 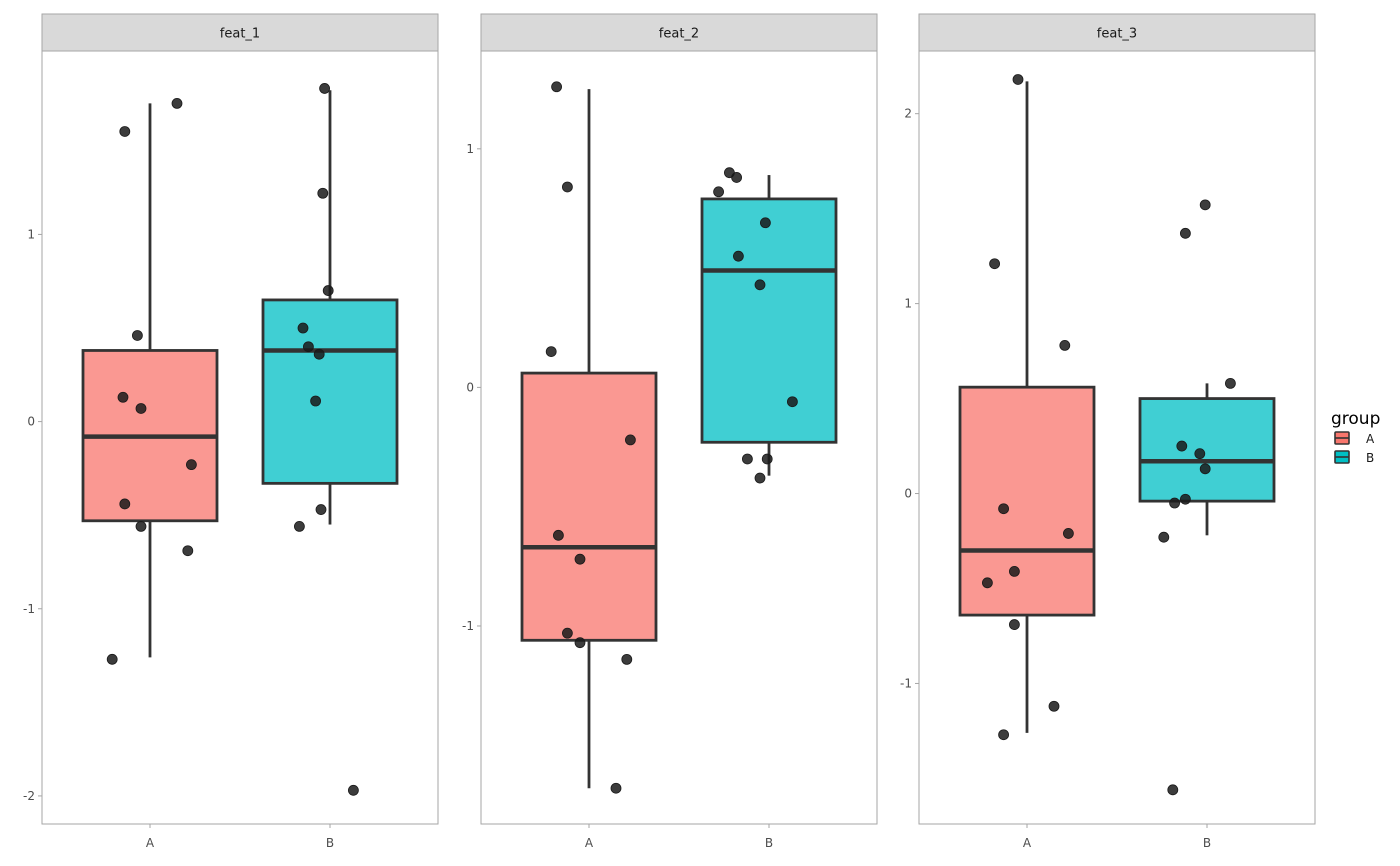 What do you see at coordinates (1370, 458) in the screenshot?
I see `legend-label-b: B` at bounding box center [1370, 458].